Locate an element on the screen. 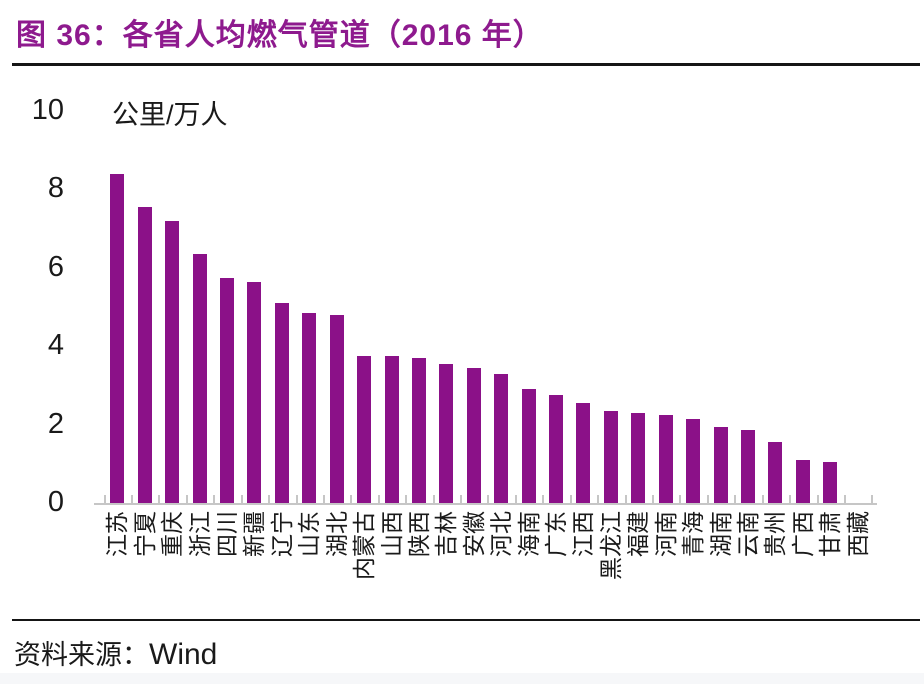 Image resolution: width=924 pixels, height=684 pixels. bar-宁夏 is located at coordinates (144, 355).